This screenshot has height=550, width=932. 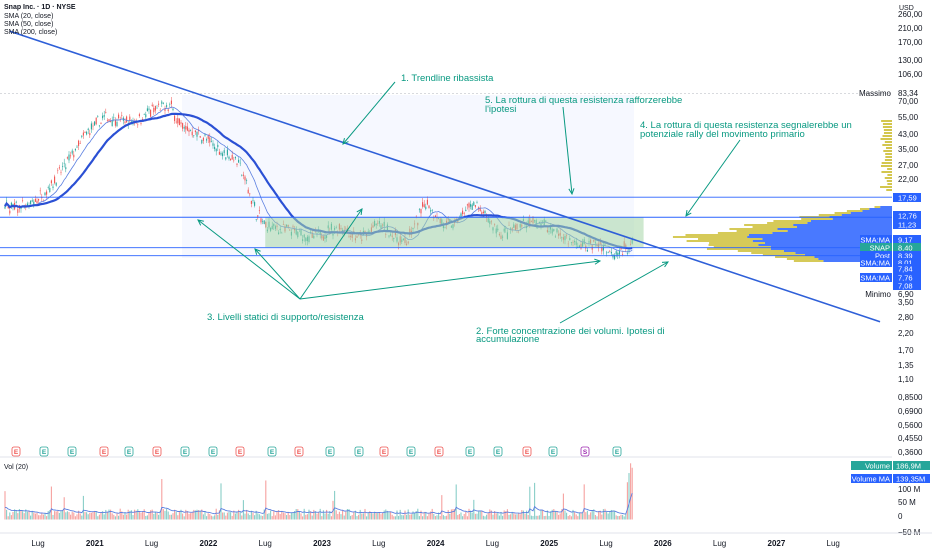 What do you see at coordinates (905, 263) in the screenshot?
I see `price-tag-value: 8,01` at bounding box center [905, 263].